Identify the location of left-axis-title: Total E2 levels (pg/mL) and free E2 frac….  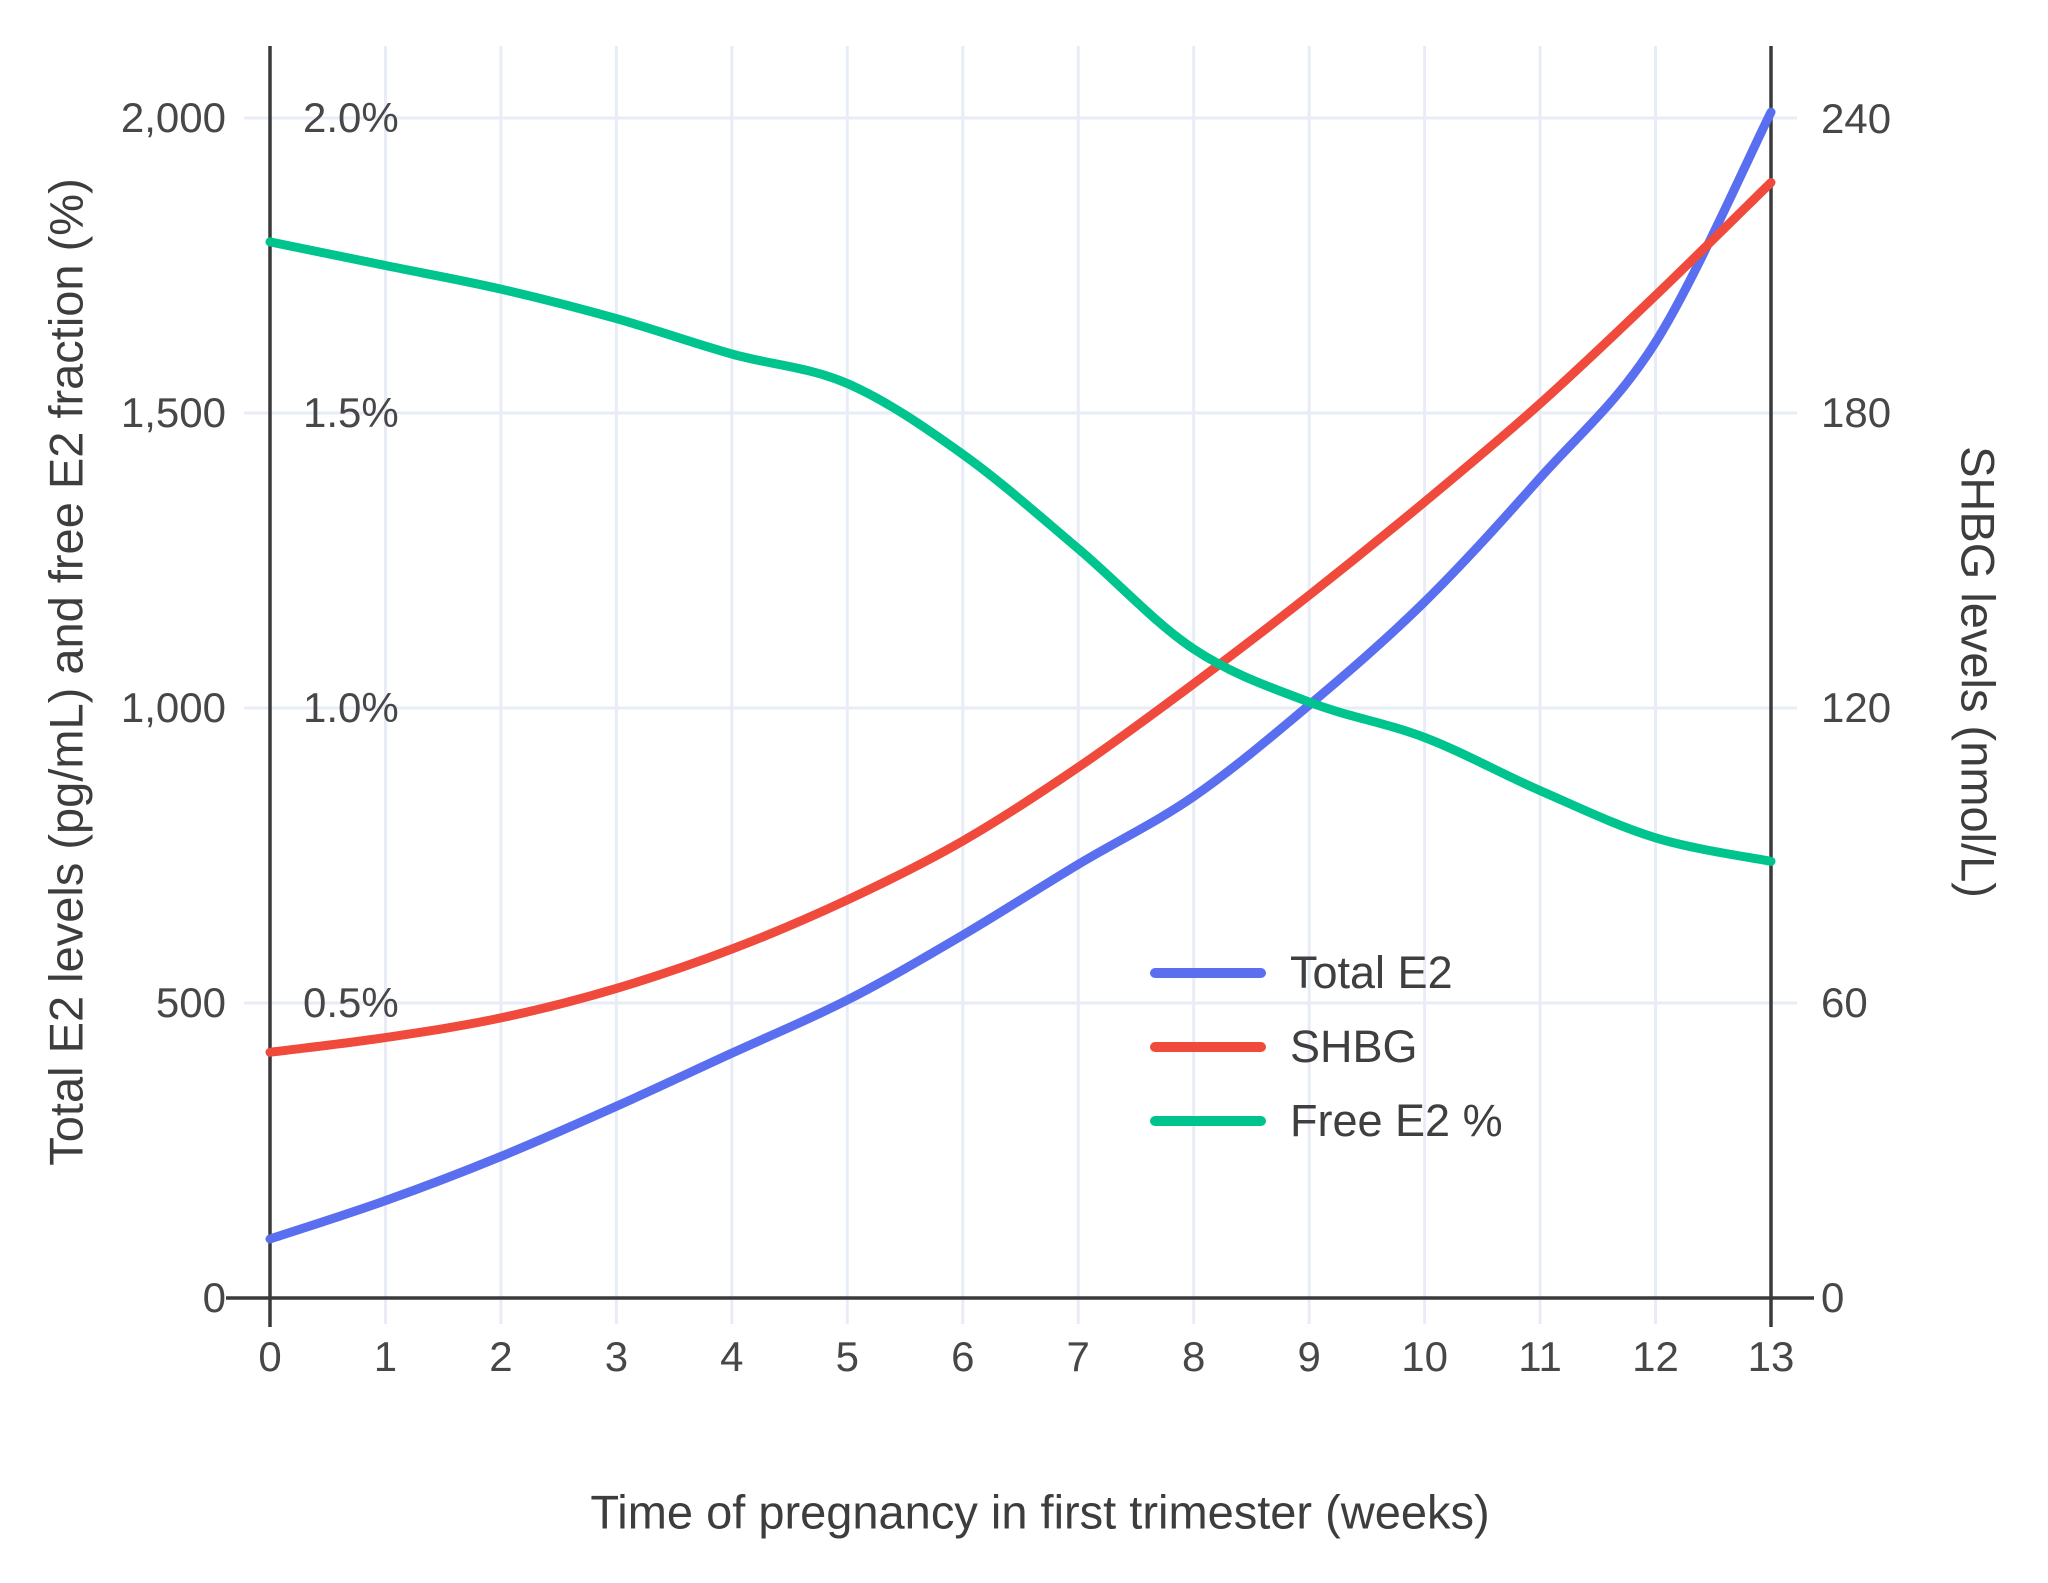
(66, 672).